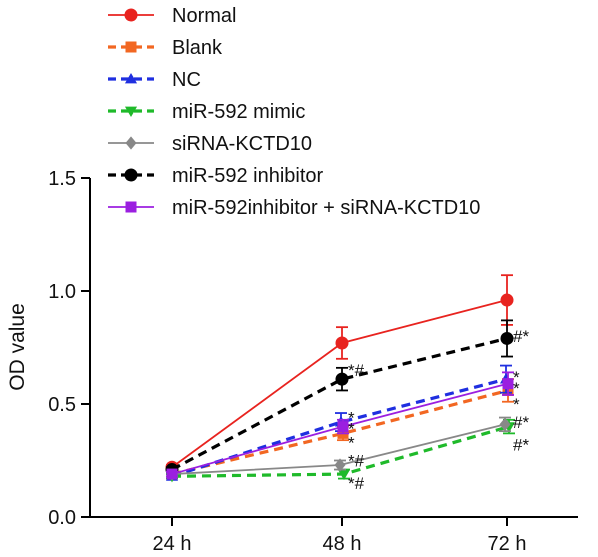 The width and height of the screenshot is (598, 557). I want to click on legend-entry: miR-592 mimic, so click(206, 112).